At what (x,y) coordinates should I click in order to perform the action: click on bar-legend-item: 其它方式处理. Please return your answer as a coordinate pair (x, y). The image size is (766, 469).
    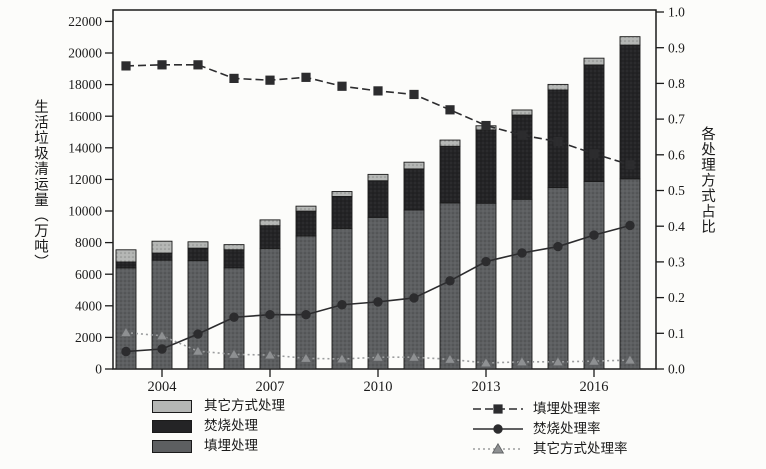
    Looking at the image, I should click on (218, 406).